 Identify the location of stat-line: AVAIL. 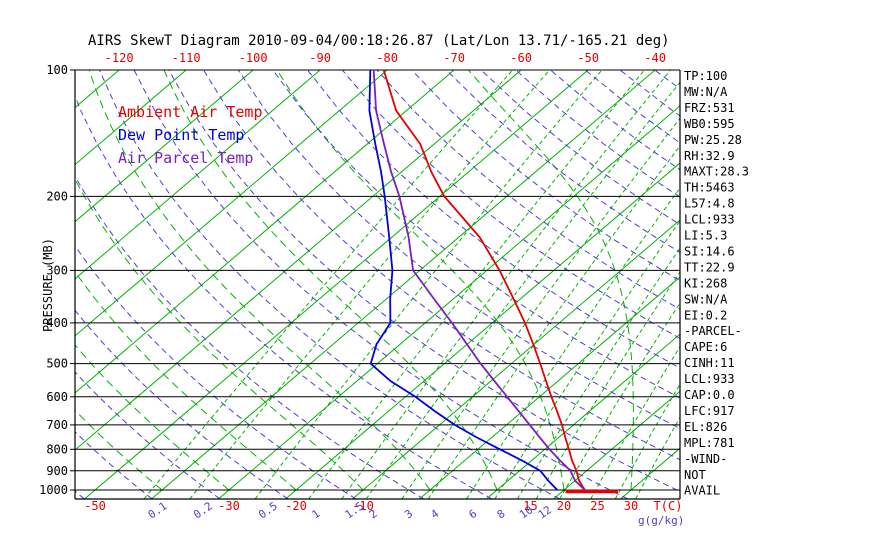
(702, 491).